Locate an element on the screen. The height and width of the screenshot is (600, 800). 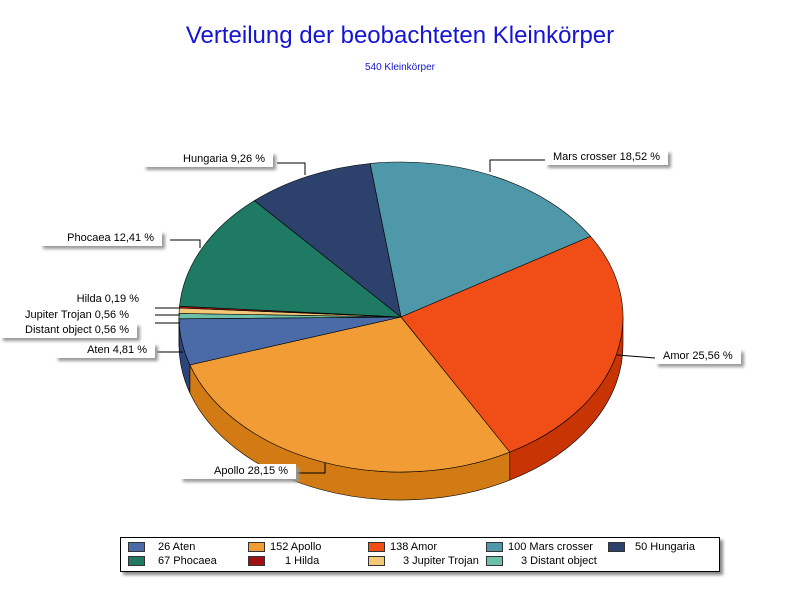
legend-text: 152 Apollo is located at coordinates (296, 547).